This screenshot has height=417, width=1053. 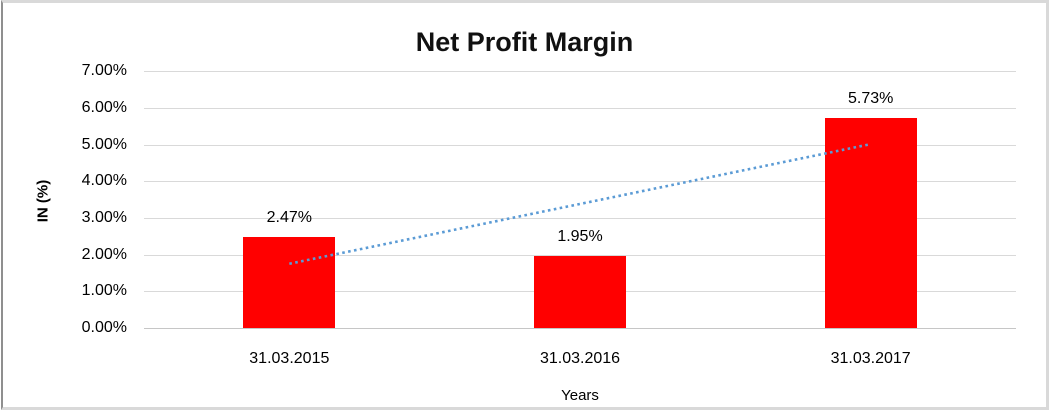 I want to click on y-tick-label: 7.00%, so click(x=104, y=71).